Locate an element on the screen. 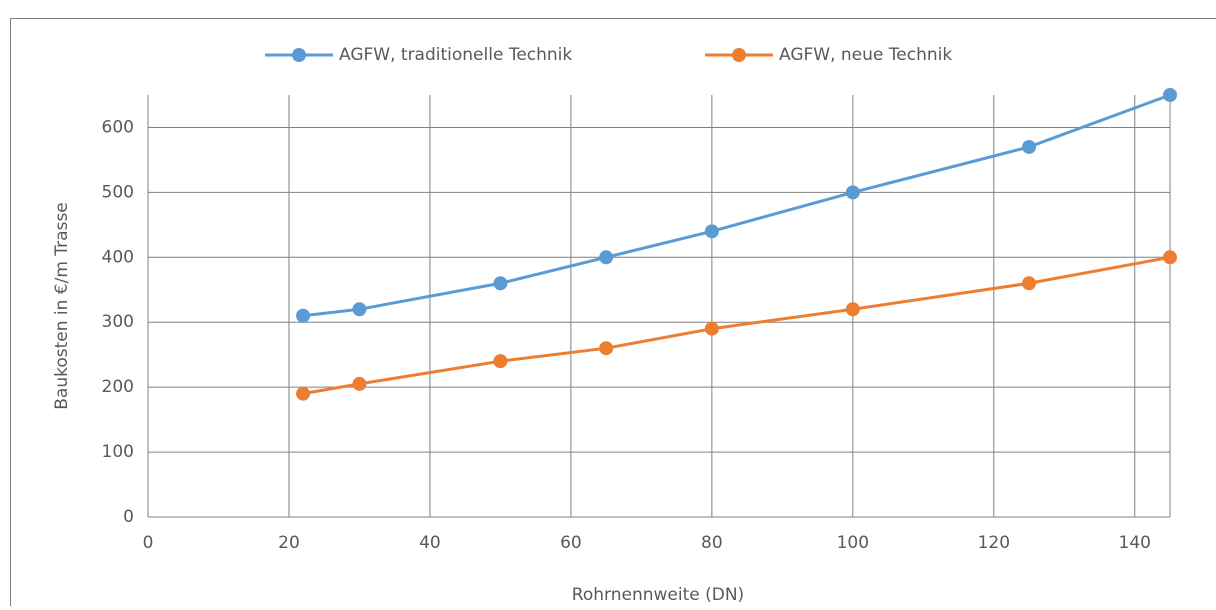  y-tick-label: 400 is located at coordinates (118, 257).